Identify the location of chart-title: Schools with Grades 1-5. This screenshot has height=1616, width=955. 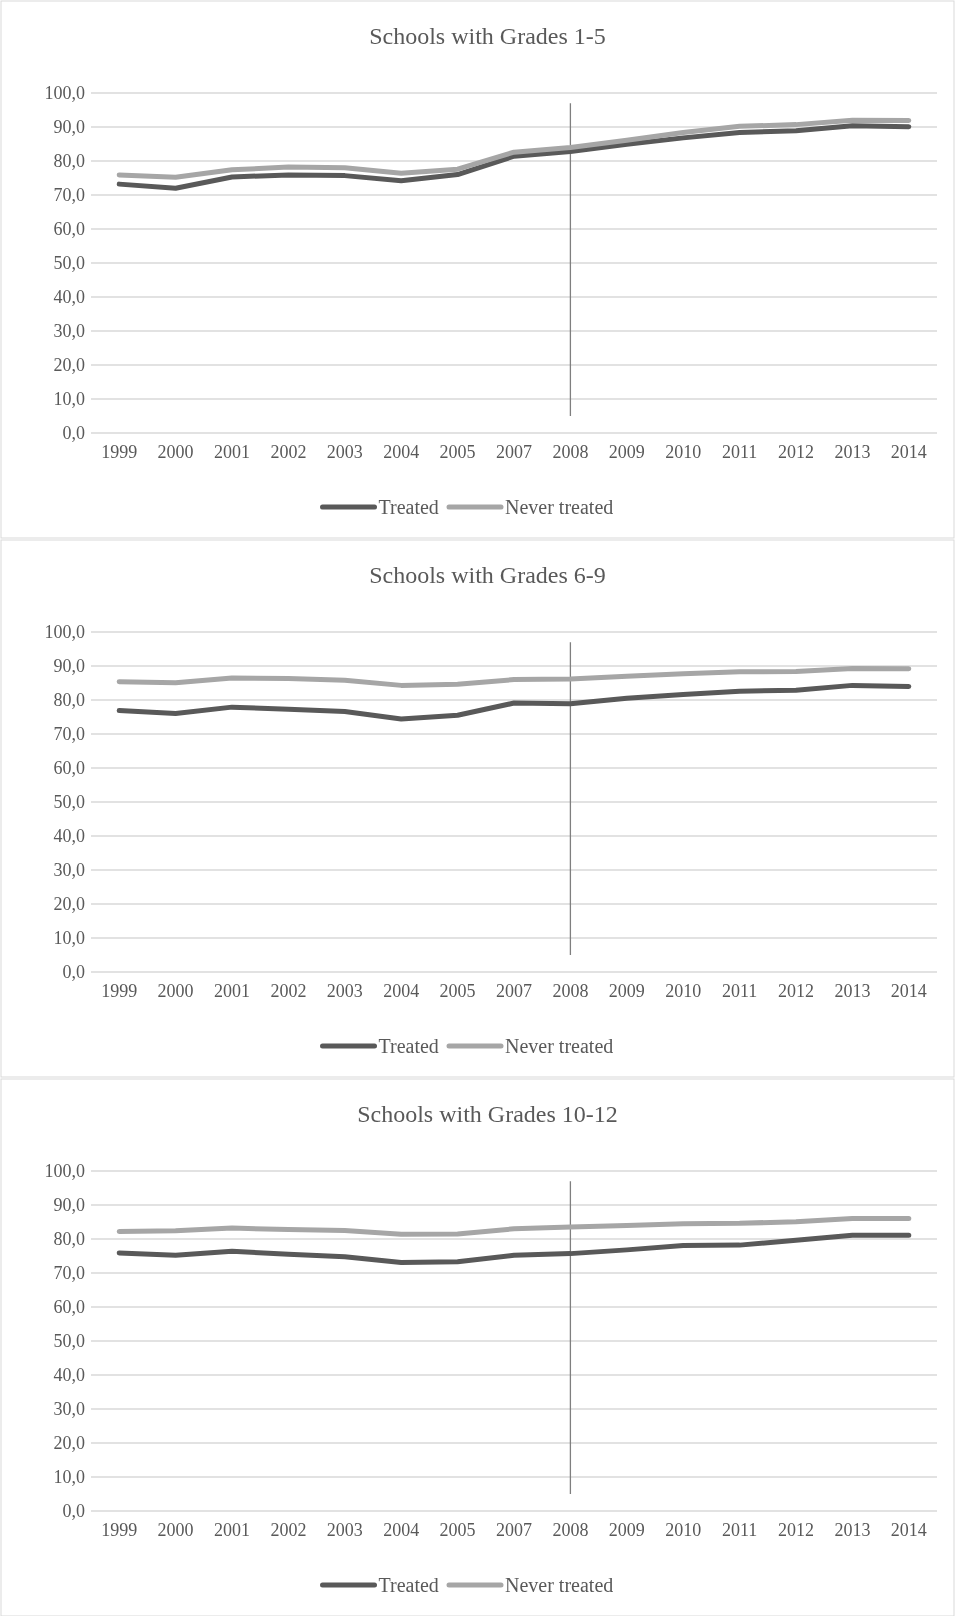
(487, 36).